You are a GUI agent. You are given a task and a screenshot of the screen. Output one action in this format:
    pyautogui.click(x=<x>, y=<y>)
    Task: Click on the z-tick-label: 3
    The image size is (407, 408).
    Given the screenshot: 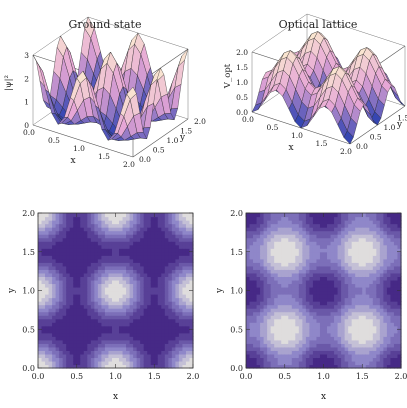 What is the action you would take?
    pyautogui.click(x=26, y=55)
    